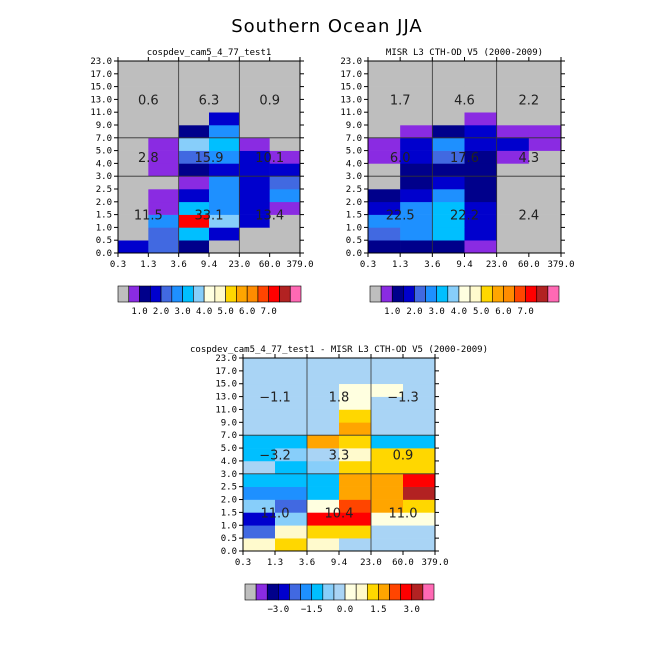 The height and width of the screenshot is (648, 648). Describe the element at coordinates (275, 456) in the screenshot. I see `section-value-label: −3.2` at that location.